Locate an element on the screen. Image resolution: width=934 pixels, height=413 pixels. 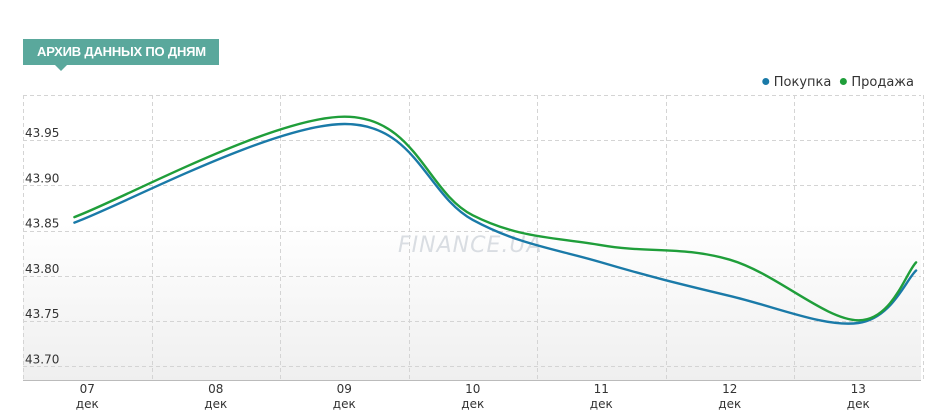
chart-title-badge: АРХИВ ДАННЫХ ПО ДНЯМ is located at coordinates (121, 55).